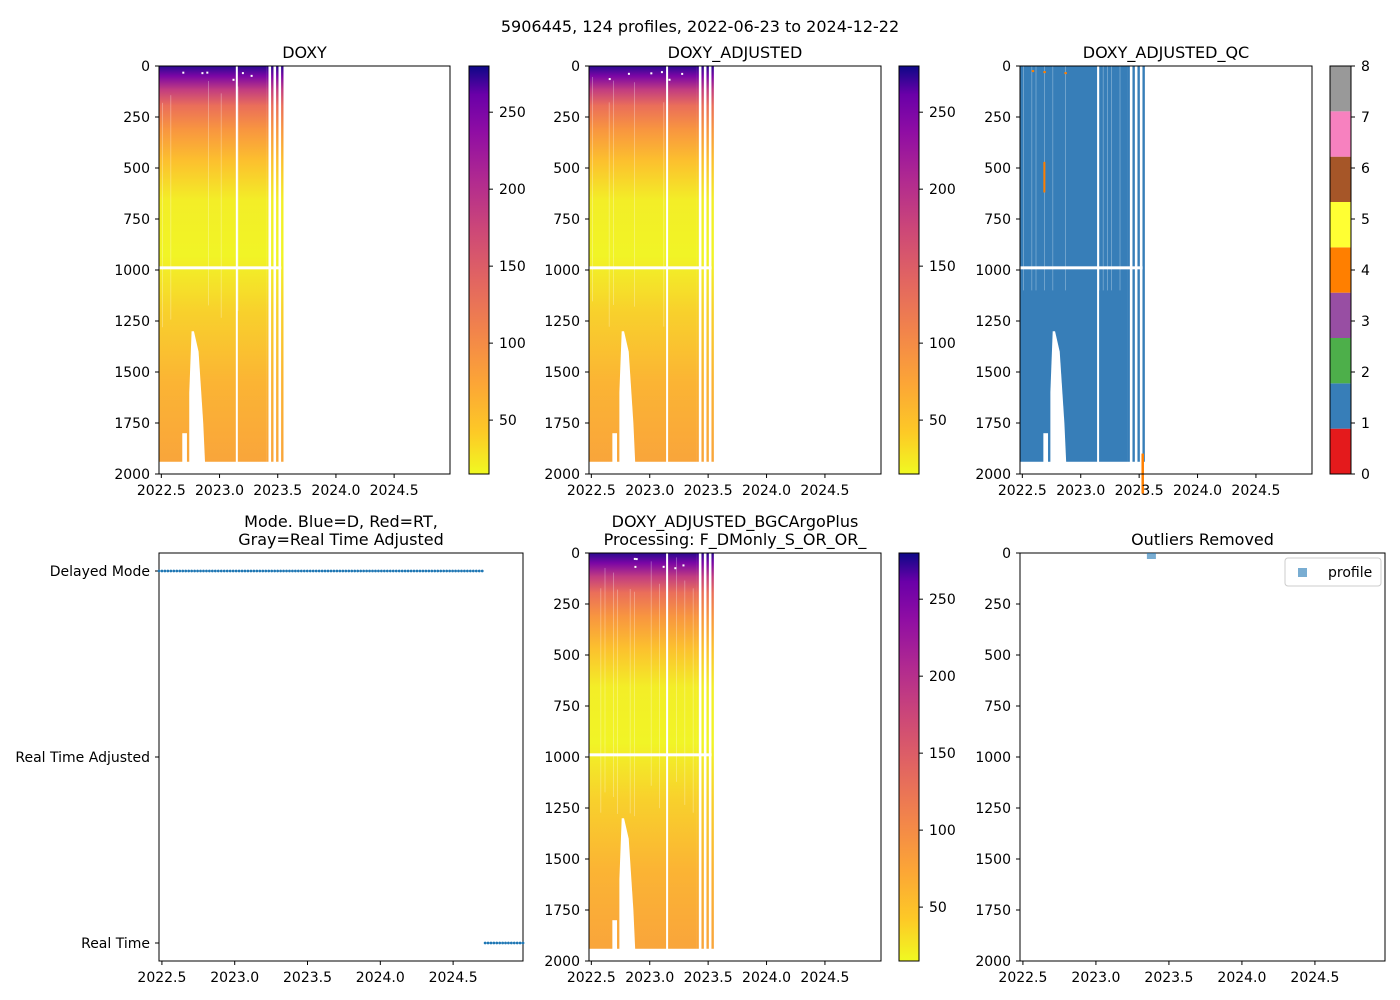  I want to click on panel-doxy-adjusted-cbar-tick-label: 250, so click(942, 113).